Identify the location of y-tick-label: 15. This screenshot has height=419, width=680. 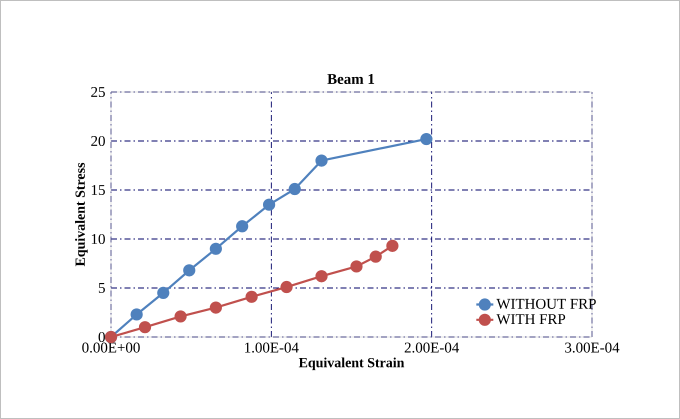
(98, 190).